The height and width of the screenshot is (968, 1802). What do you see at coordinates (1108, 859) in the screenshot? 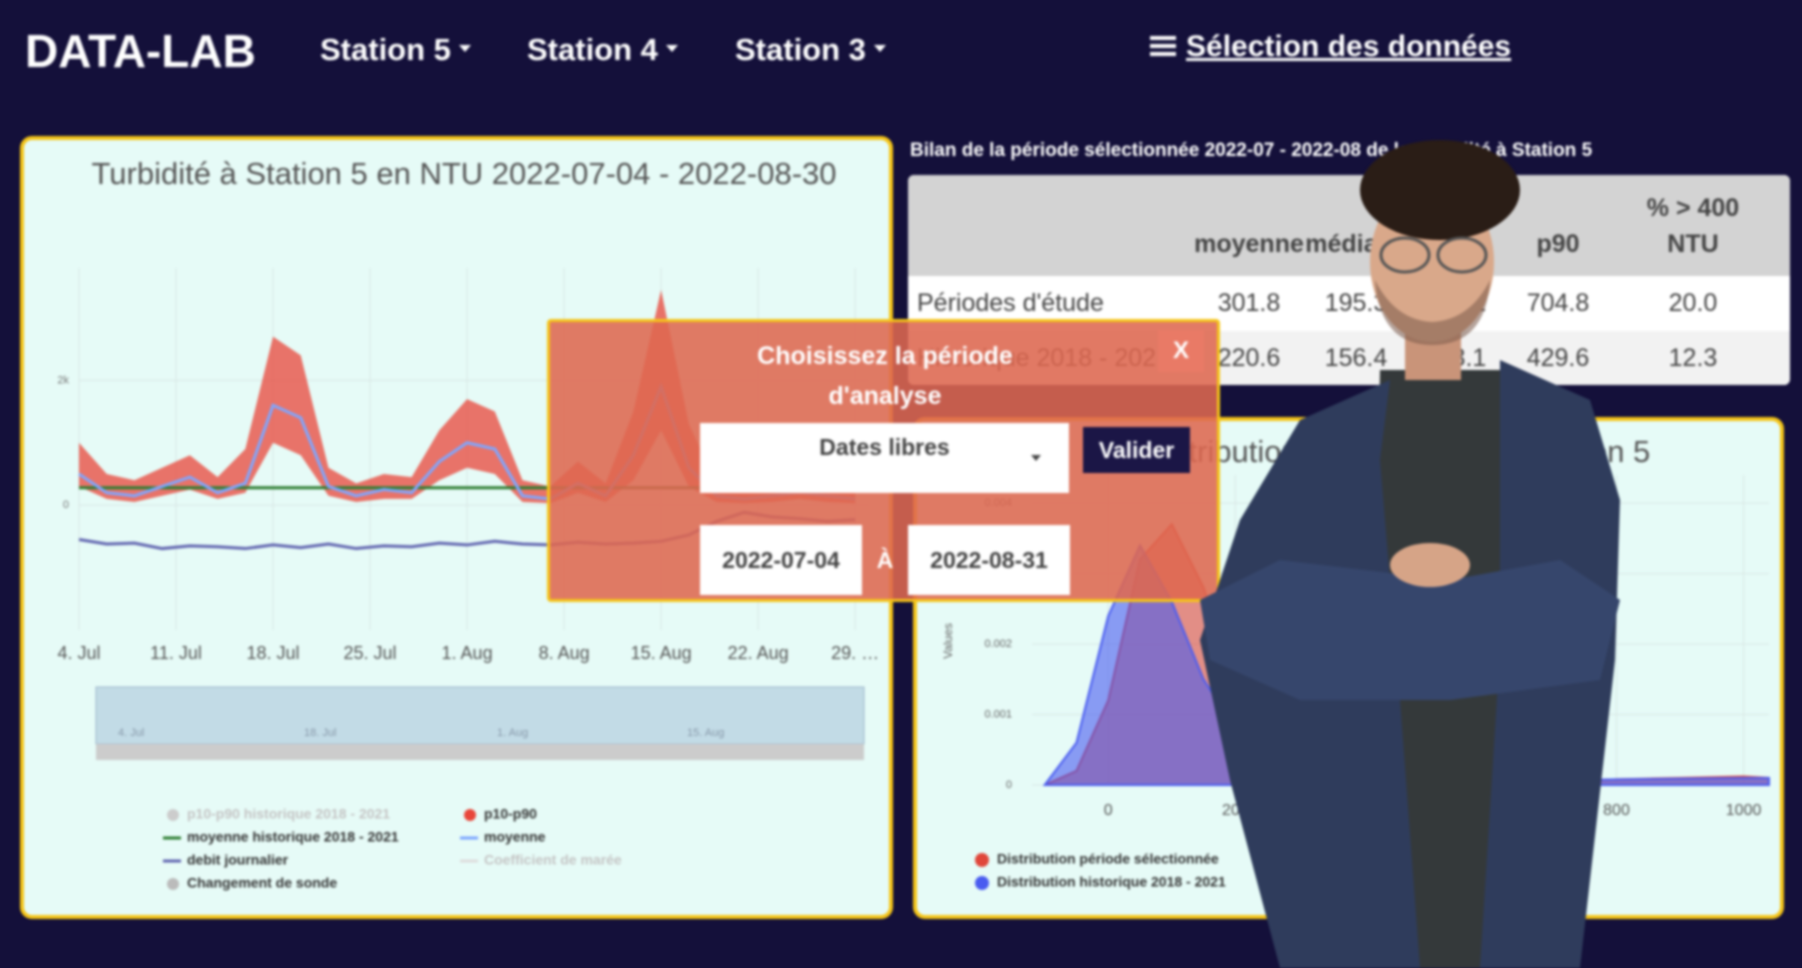
I see `legend-label: Distribution période sélectionnée` at bounding box center [1108, 859].